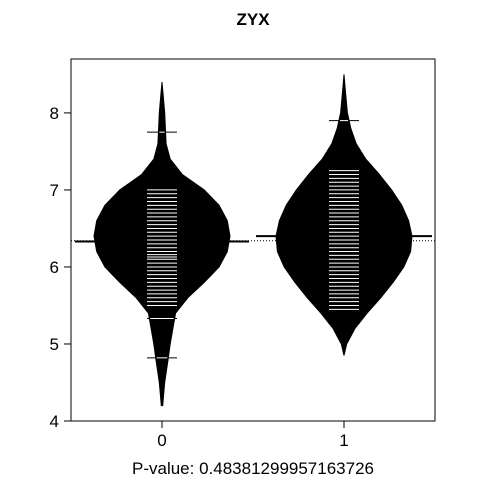 This screenshot has width=480, height=485. Describe the element at coordinates (54, 421) in the screenshot. I see `y-tick-label: 4` at that location.